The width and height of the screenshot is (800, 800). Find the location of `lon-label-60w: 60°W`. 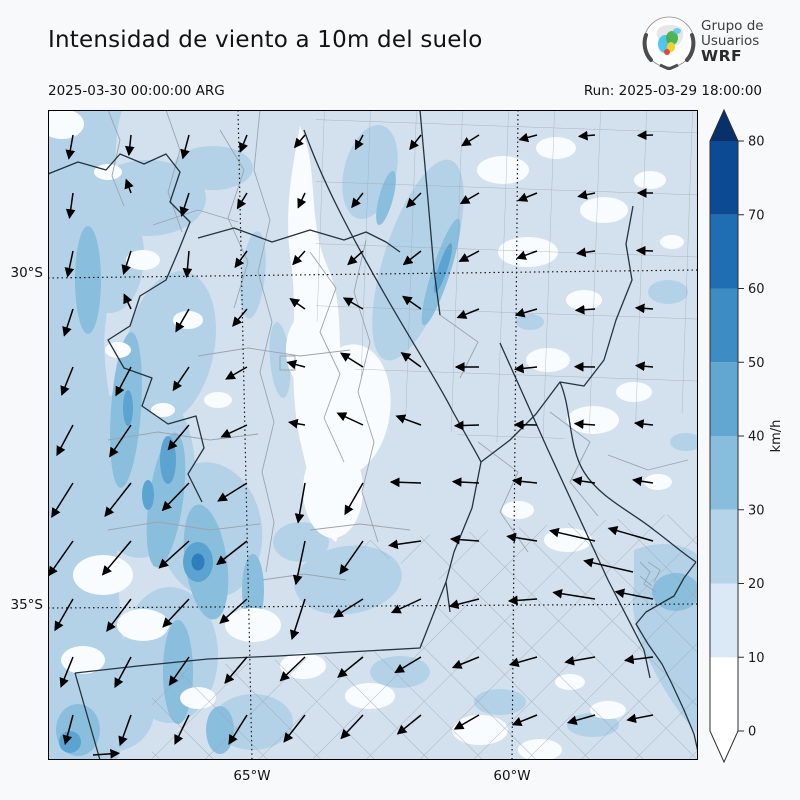

lon-label-60w: 60°W is located at coordinates (512, 776).